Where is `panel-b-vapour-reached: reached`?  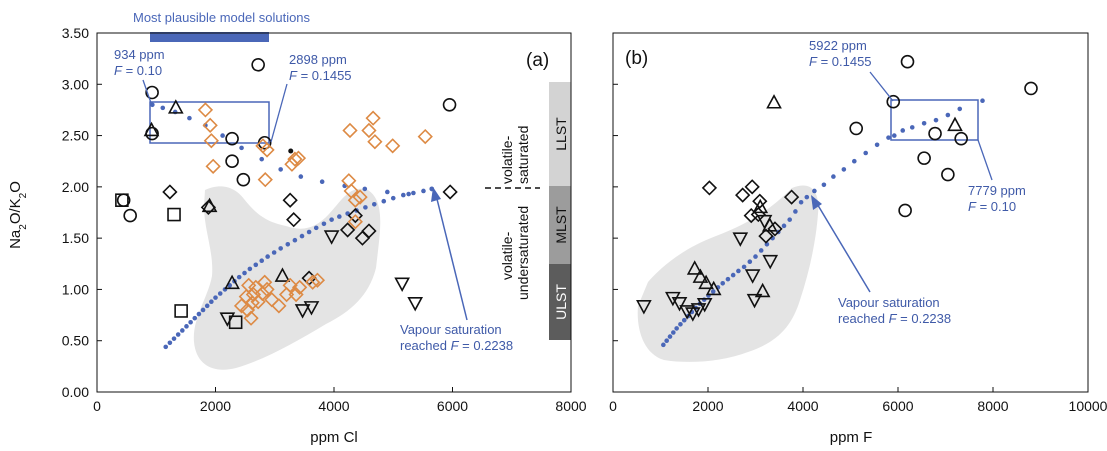
panel-b-vapour-reached: reached is located at coordinates (863, 318).